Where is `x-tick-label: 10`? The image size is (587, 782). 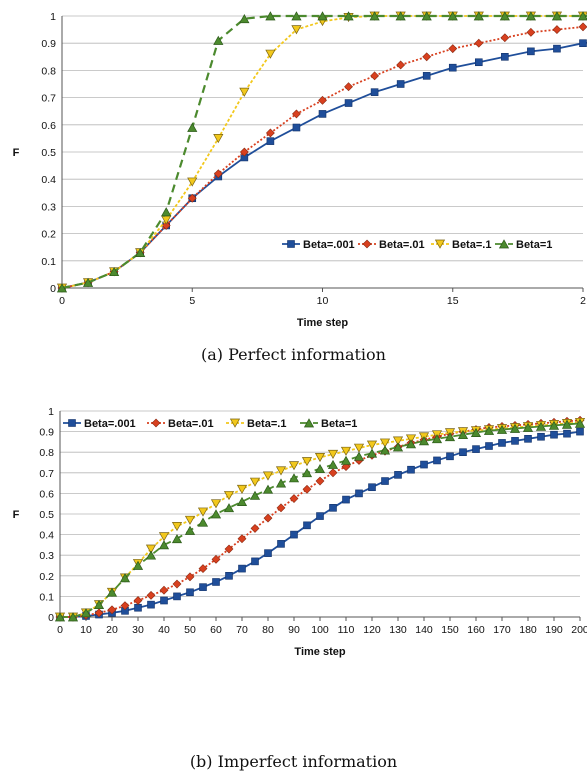
x-tick-label: 10 is located at coordinates (86, 630).